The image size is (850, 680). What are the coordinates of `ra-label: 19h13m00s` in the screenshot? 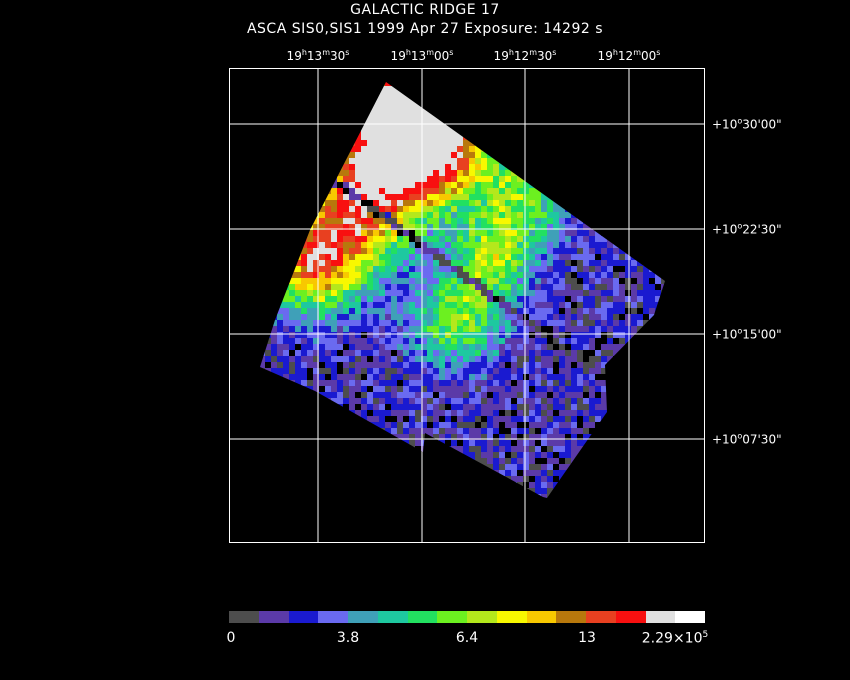 It's located at (422, 55).